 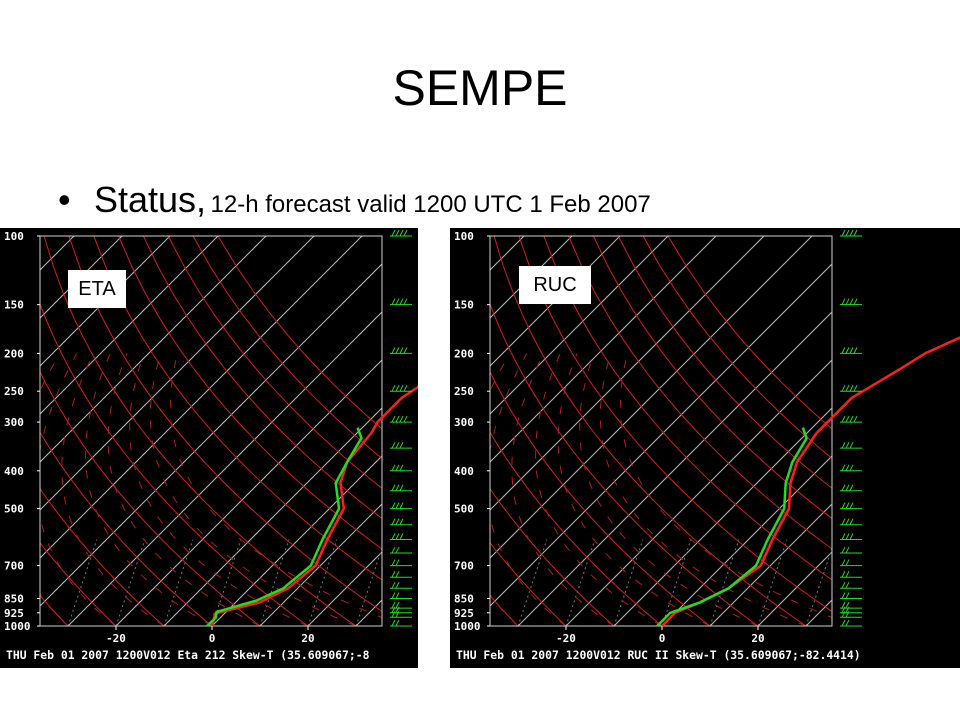 I want to click on pressure-label: 200, so click(x=14, y=353).